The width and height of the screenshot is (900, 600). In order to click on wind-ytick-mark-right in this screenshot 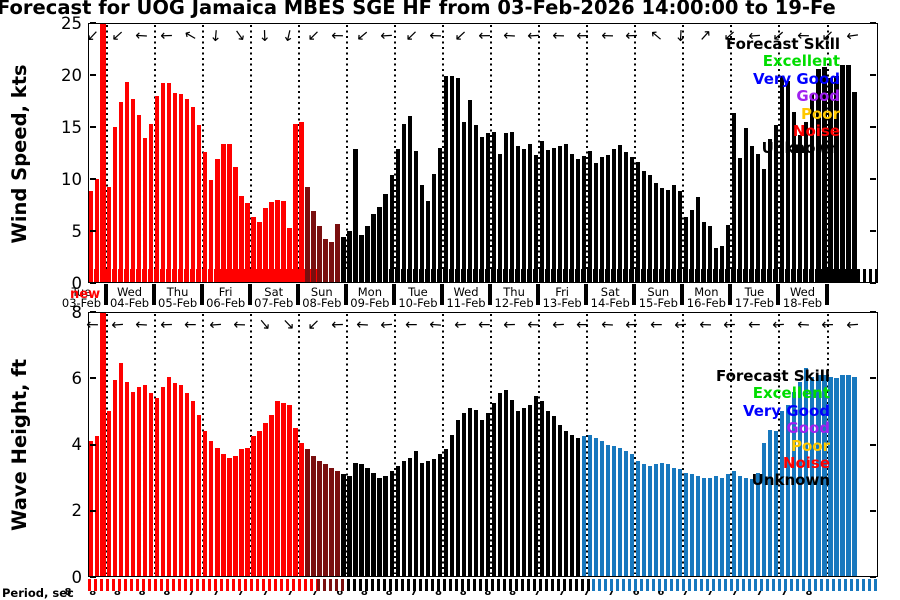, I will do `click(873, 127)`.